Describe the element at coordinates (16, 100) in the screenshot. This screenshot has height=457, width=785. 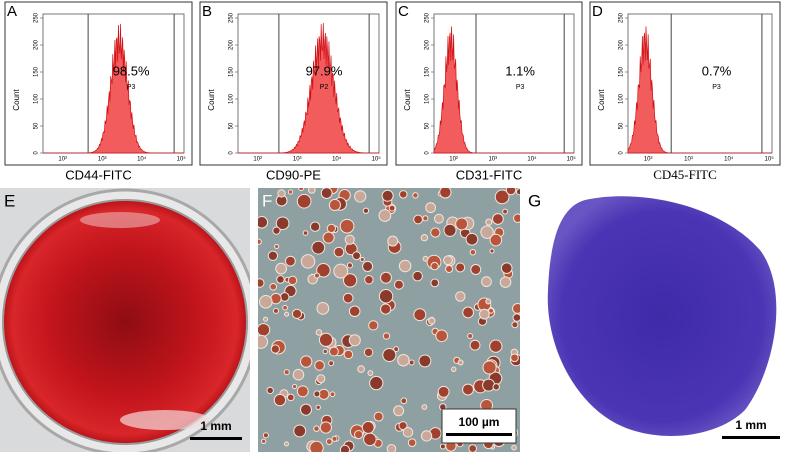
I see `y-axis-label: Count` at that location.